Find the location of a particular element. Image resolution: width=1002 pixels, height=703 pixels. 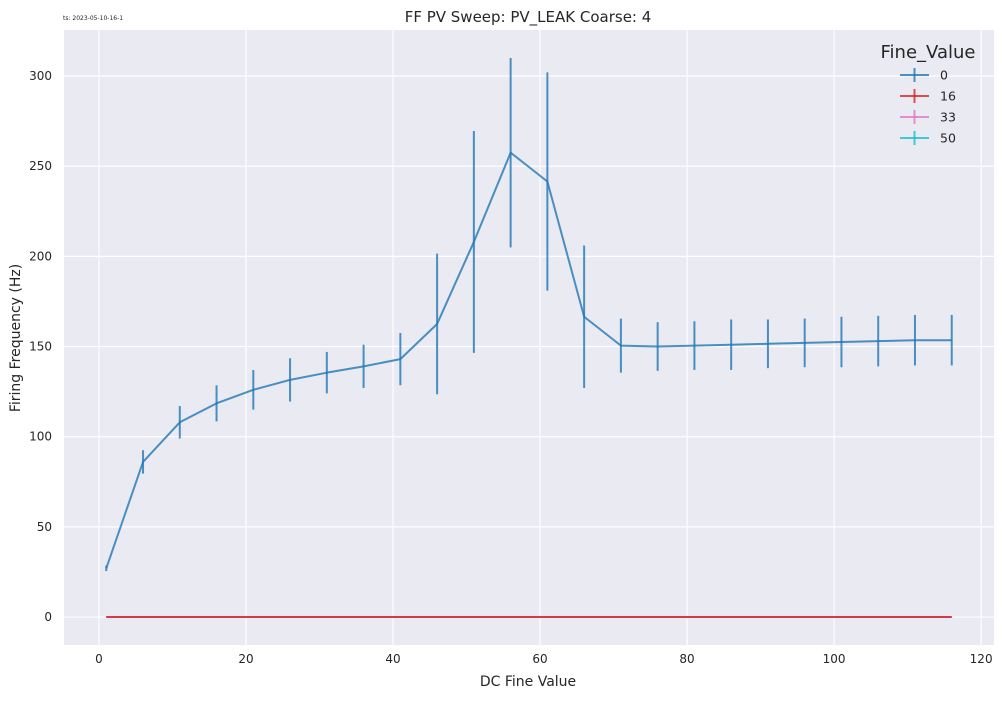

y-axis-label: Firing Frequency (Hz) is located at coordinates (16, 338).